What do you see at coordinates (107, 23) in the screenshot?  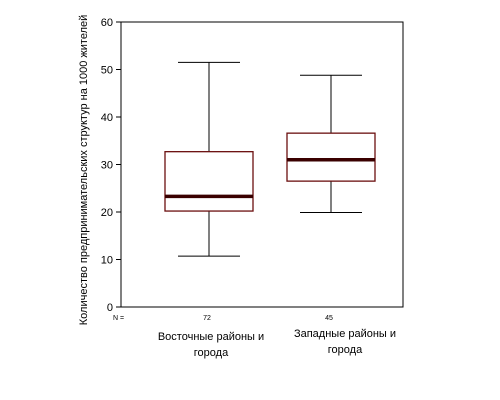 I see `y-tick-label: 60` at bounding box center [107, 23].